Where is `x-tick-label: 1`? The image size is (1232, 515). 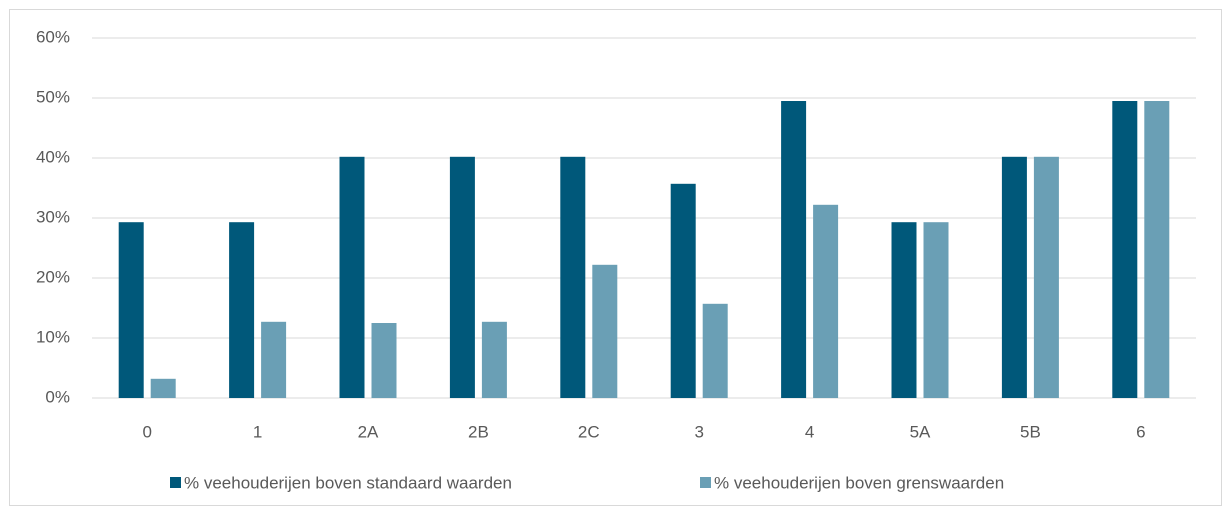
x-tick-label: 1 is located at coordinates (257, 431).